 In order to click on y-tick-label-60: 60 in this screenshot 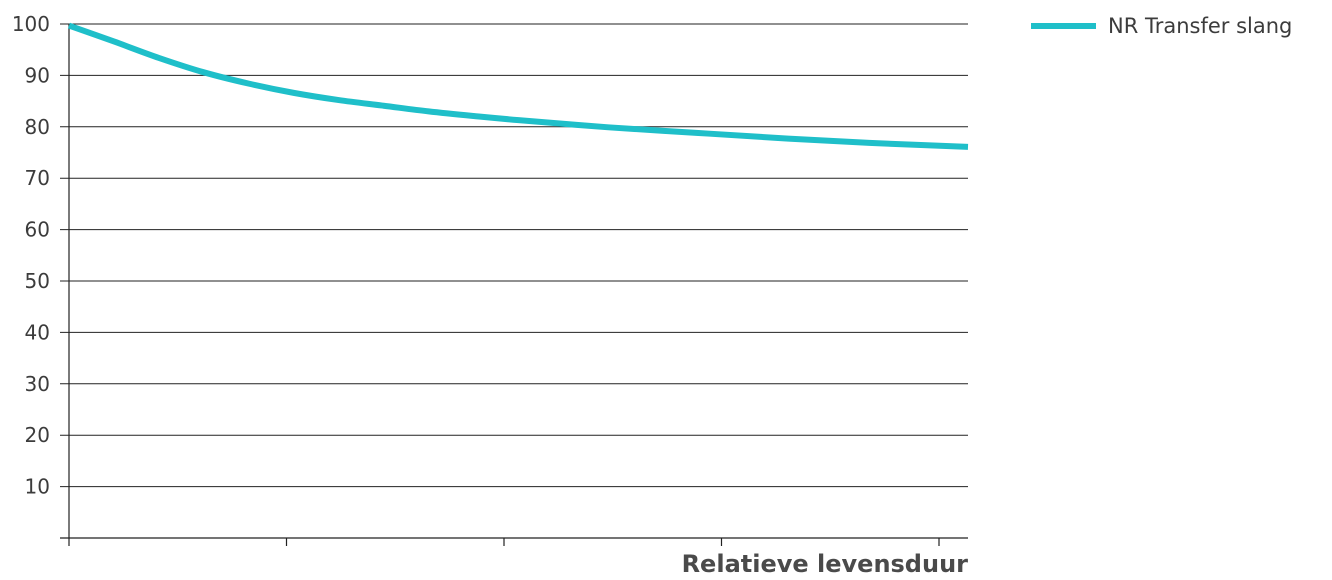, I will do `click(37, 230)`.